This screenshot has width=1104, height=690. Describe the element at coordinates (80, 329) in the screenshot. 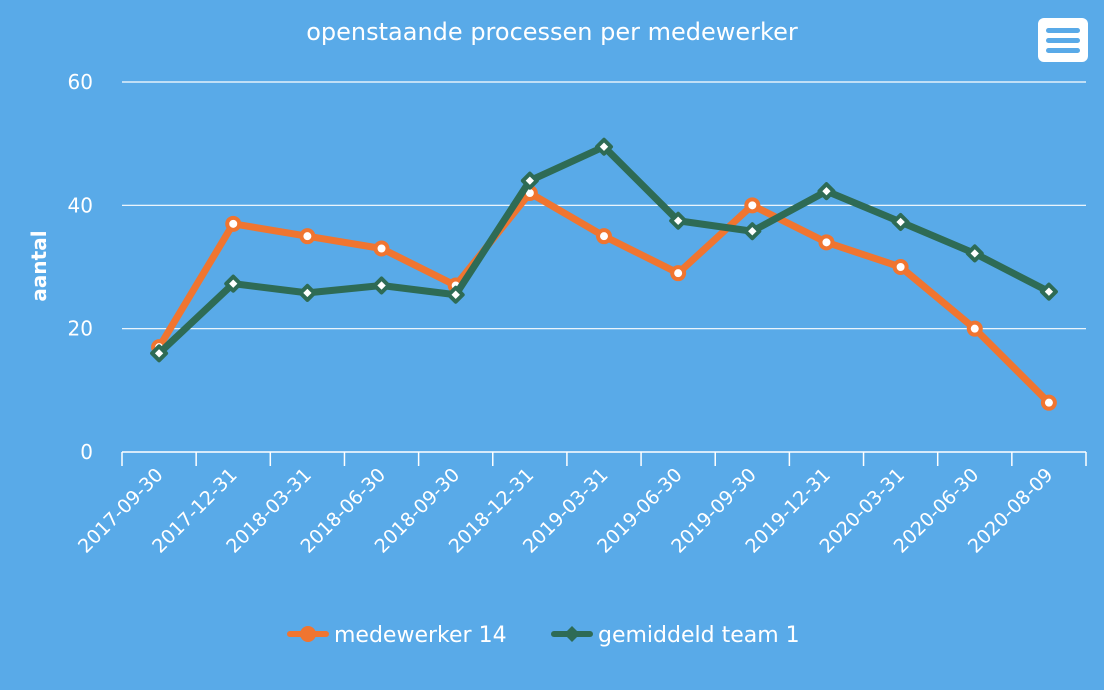

I see `y-tick-label: 20` at that location.